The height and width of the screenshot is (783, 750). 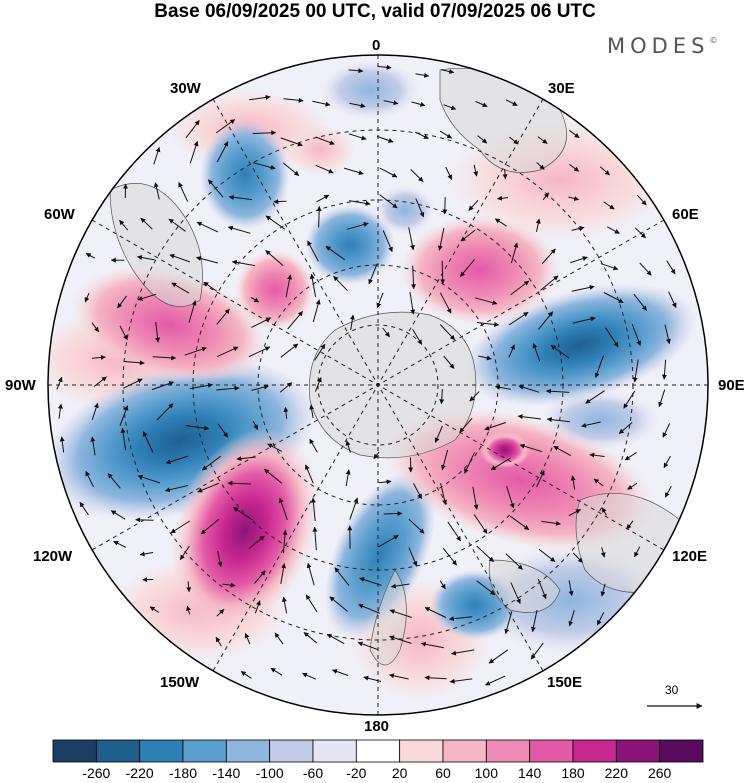 What do you see at coordinates (378, 751) in the screenshot?
I see `colorbar` at bounding box center [378, 751].